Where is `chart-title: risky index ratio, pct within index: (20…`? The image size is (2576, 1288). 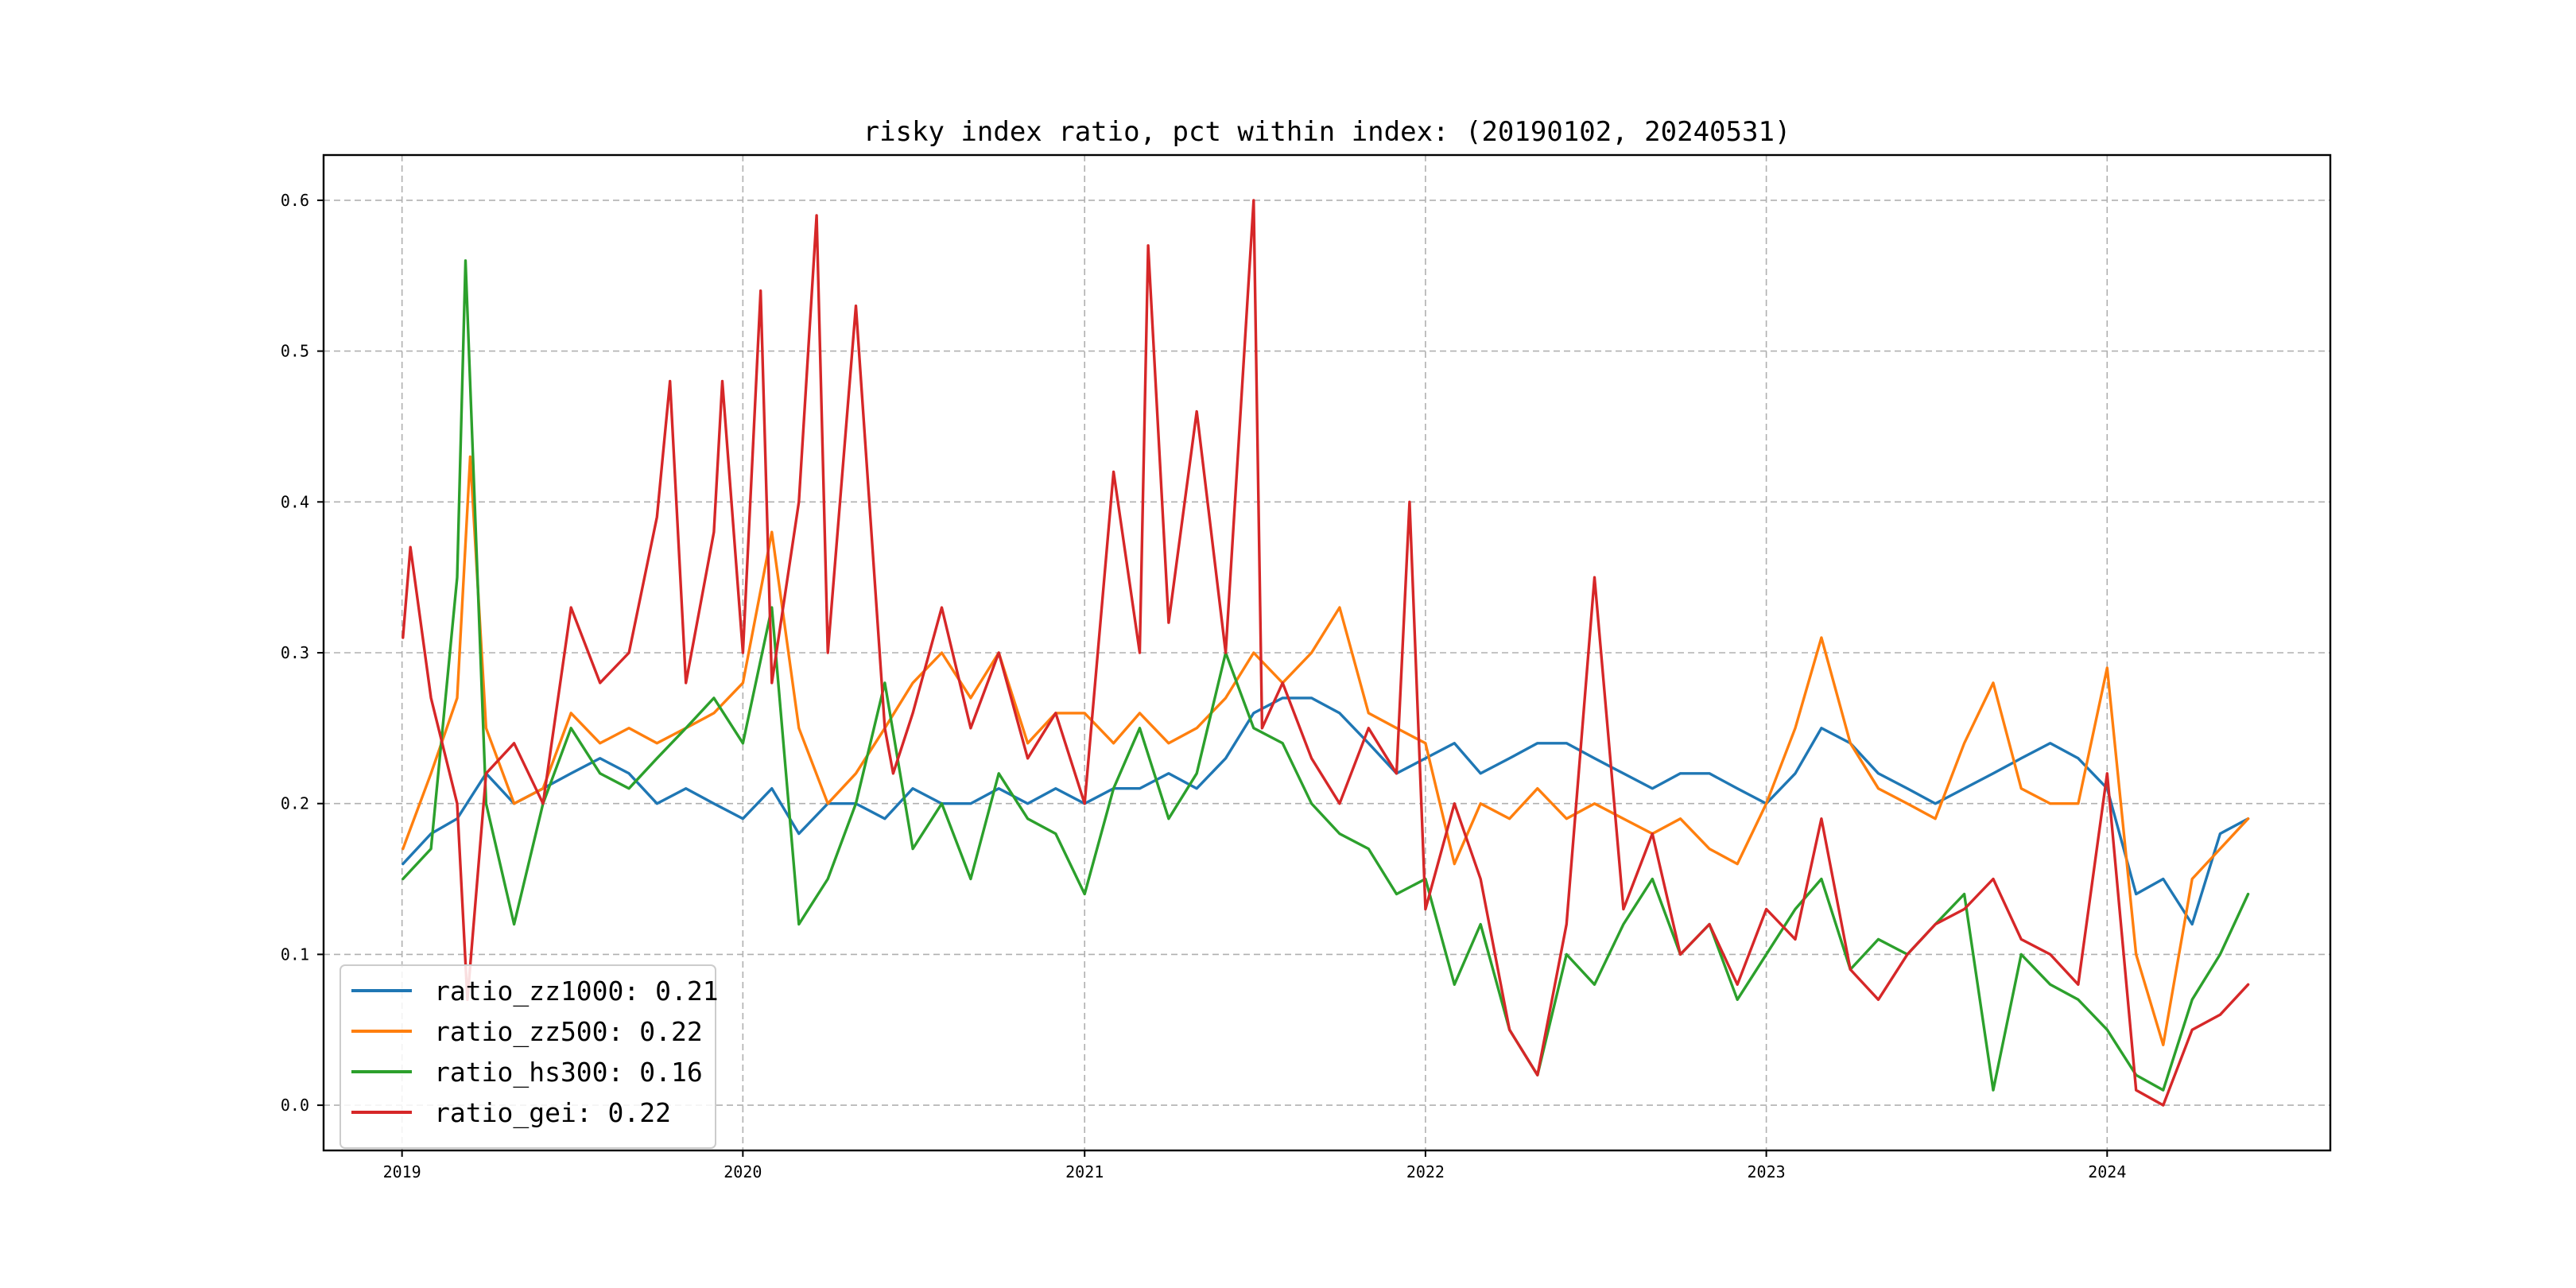 chart-title: risky index ratio, pct within index: (20… is located at coordinates (1327, 132).